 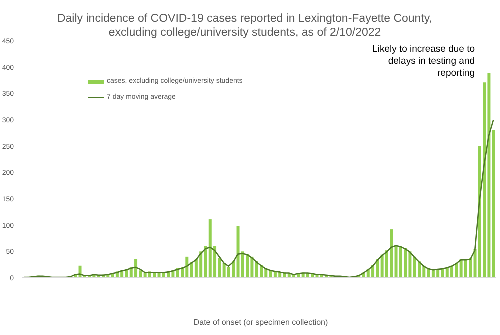 I want to click on chart-title: Daily incidence of COVID-19 cases reported in Lexington-Fayette County, excluding college/university students, as of 2/10/2022, so click(x=245, y=26).